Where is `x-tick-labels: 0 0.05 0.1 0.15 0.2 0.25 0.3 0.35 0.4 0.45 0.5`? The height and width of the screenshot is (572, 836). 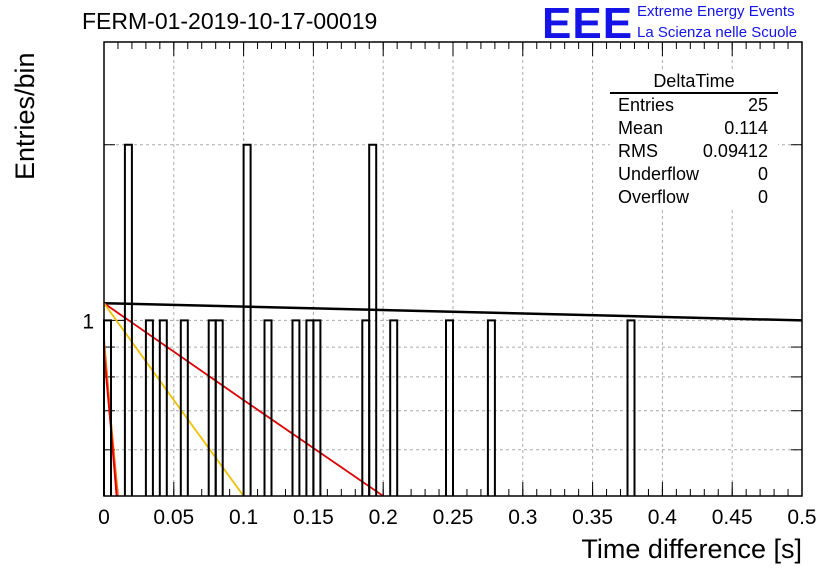 x-tick-labels: 0 0.05 0.1 0.15 0.2 0.25 0.3 0.35 0.4 0.45 0.5 is located at coordinates (457, 517).